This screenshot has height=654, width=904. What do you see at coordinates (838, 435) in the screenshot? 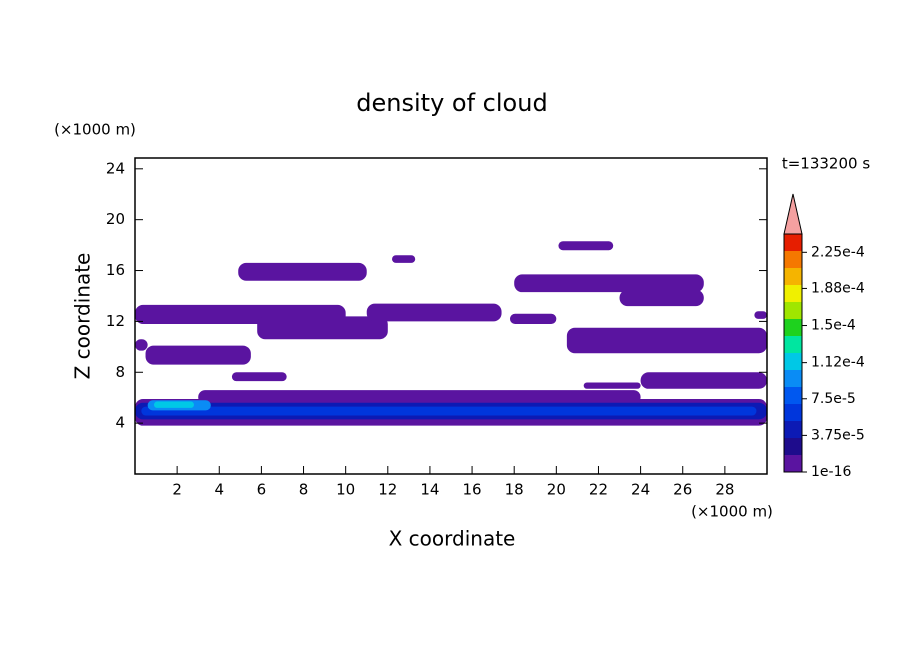
I see `colorbar-tick-label: 3.75e-5` at bounding box center [838, 435].